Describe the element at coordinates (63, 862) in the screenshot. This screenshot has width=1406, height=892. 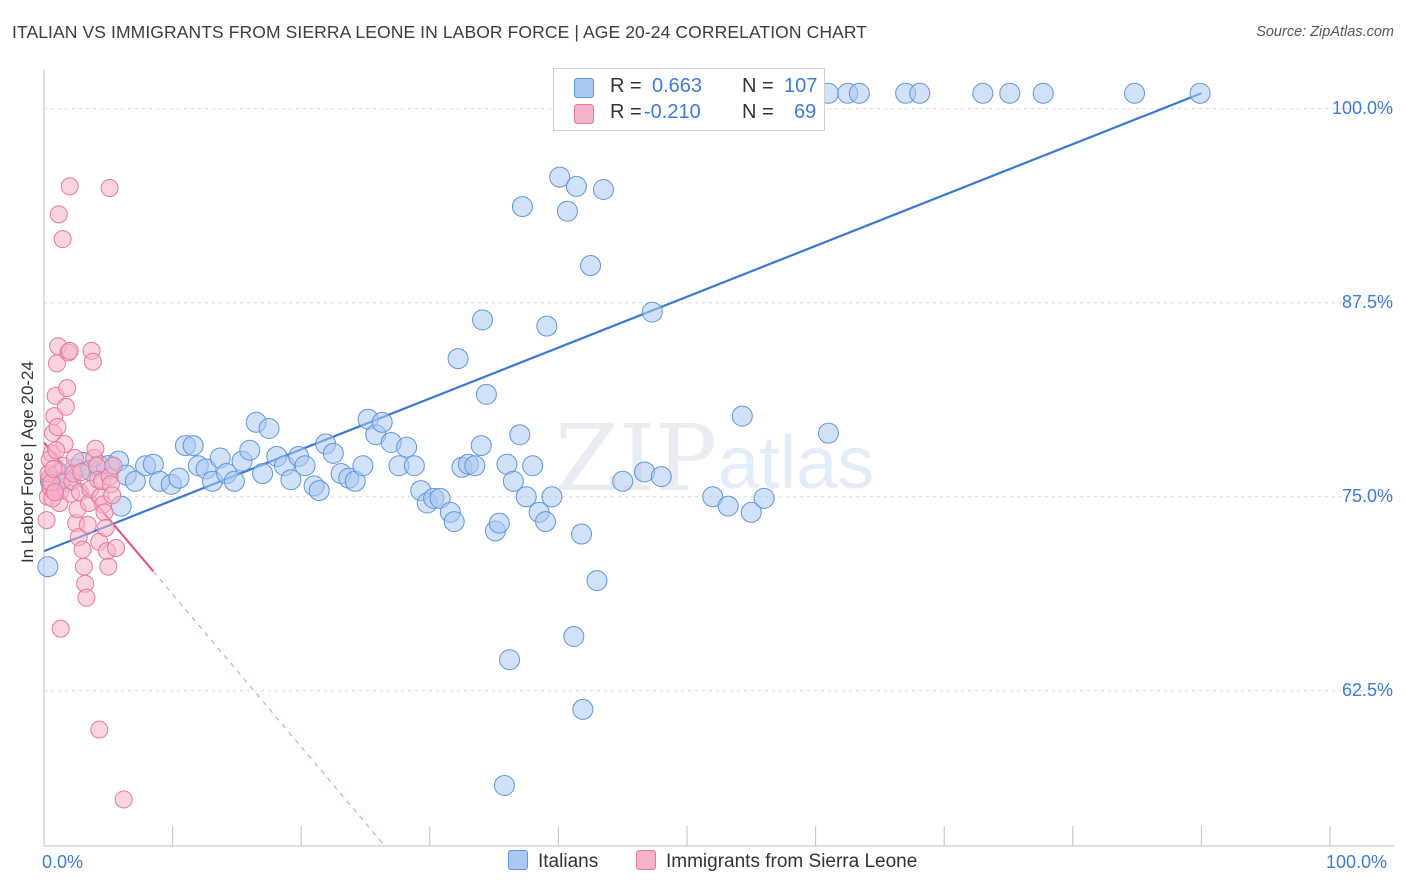
I see `x-tick-label-min: 0.0%` at that location.